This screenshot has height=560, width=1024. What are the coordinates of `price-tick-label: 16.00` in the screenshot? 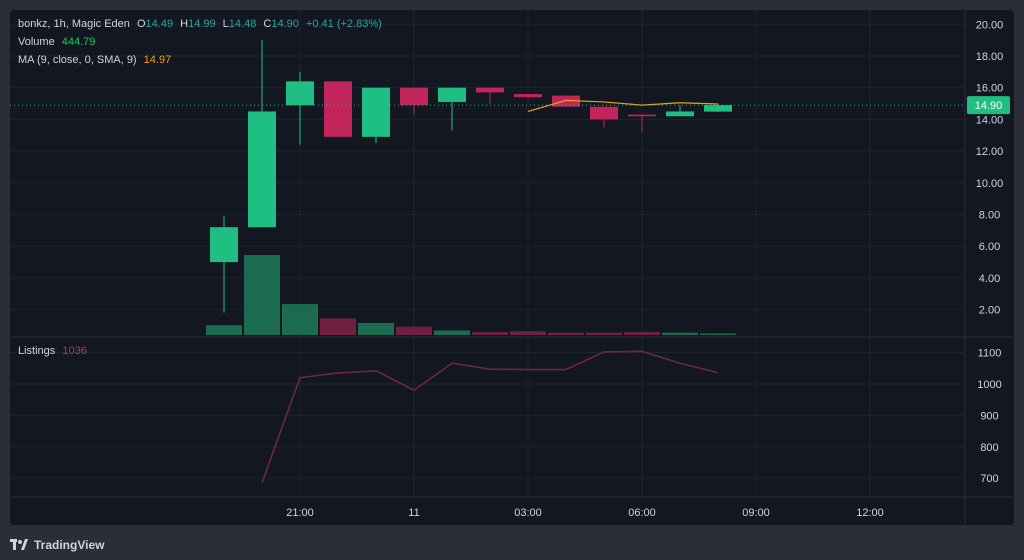 It's located at (990, 89).